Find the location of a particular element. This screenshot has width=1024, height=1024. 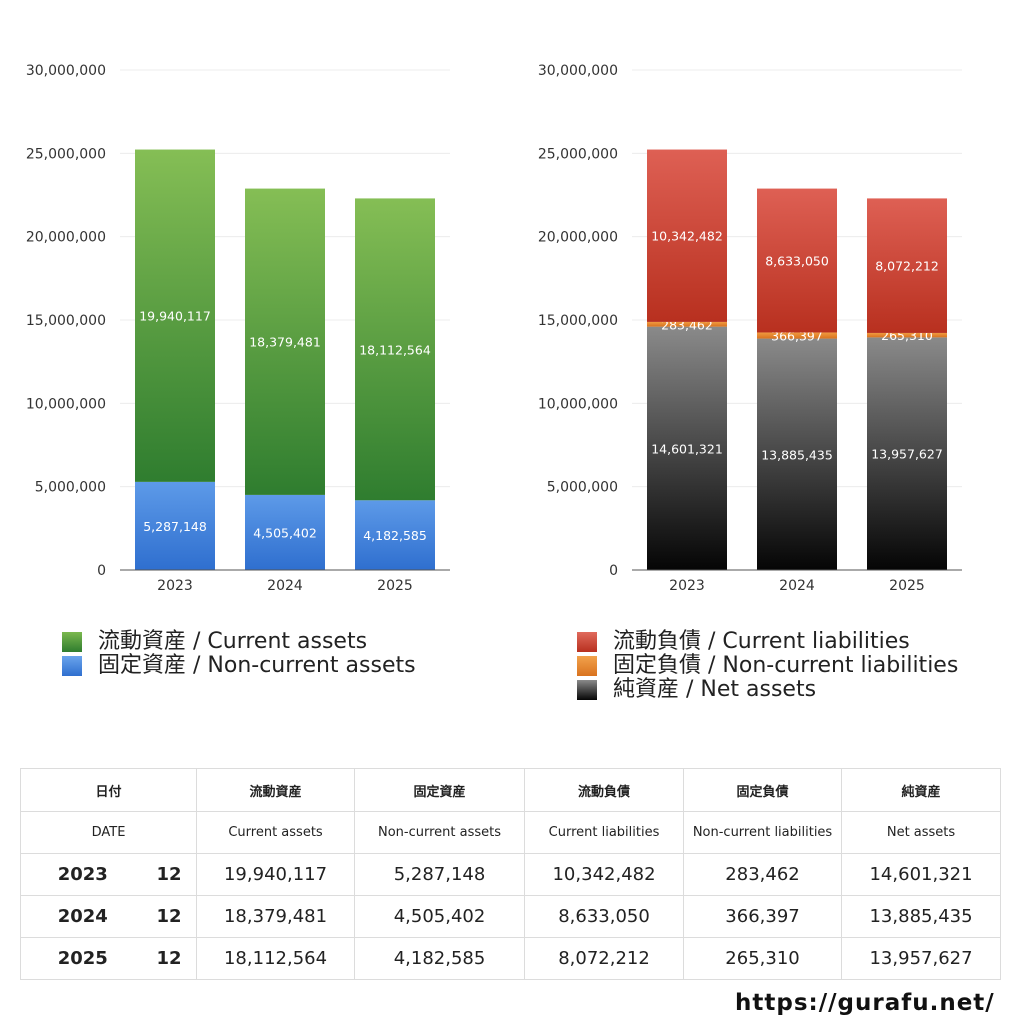

cell-current-liabilities: 8,633,050 is located at coordinates (604, 916).